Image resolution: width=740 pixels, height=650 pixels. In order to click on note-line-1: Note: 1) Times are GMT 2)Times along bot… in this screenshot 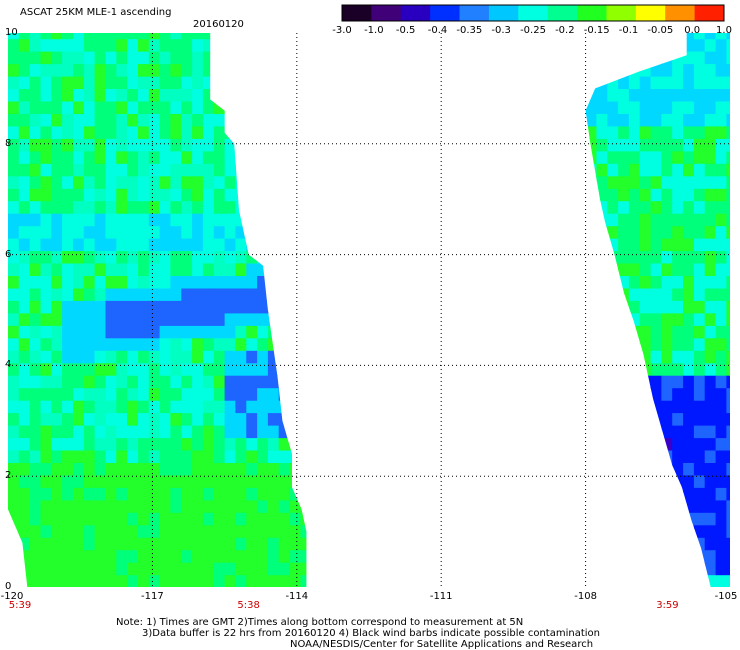, I will do `click(320, 622)`.